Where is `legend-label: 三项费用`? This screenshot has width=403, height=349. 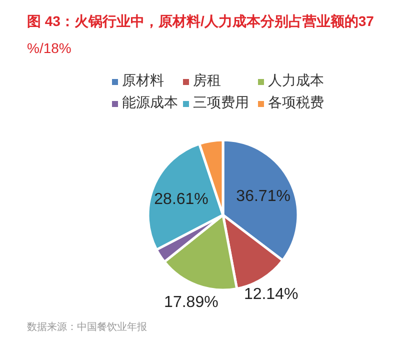
legend-label: 三项费用 is located at coordinates (221, 102).